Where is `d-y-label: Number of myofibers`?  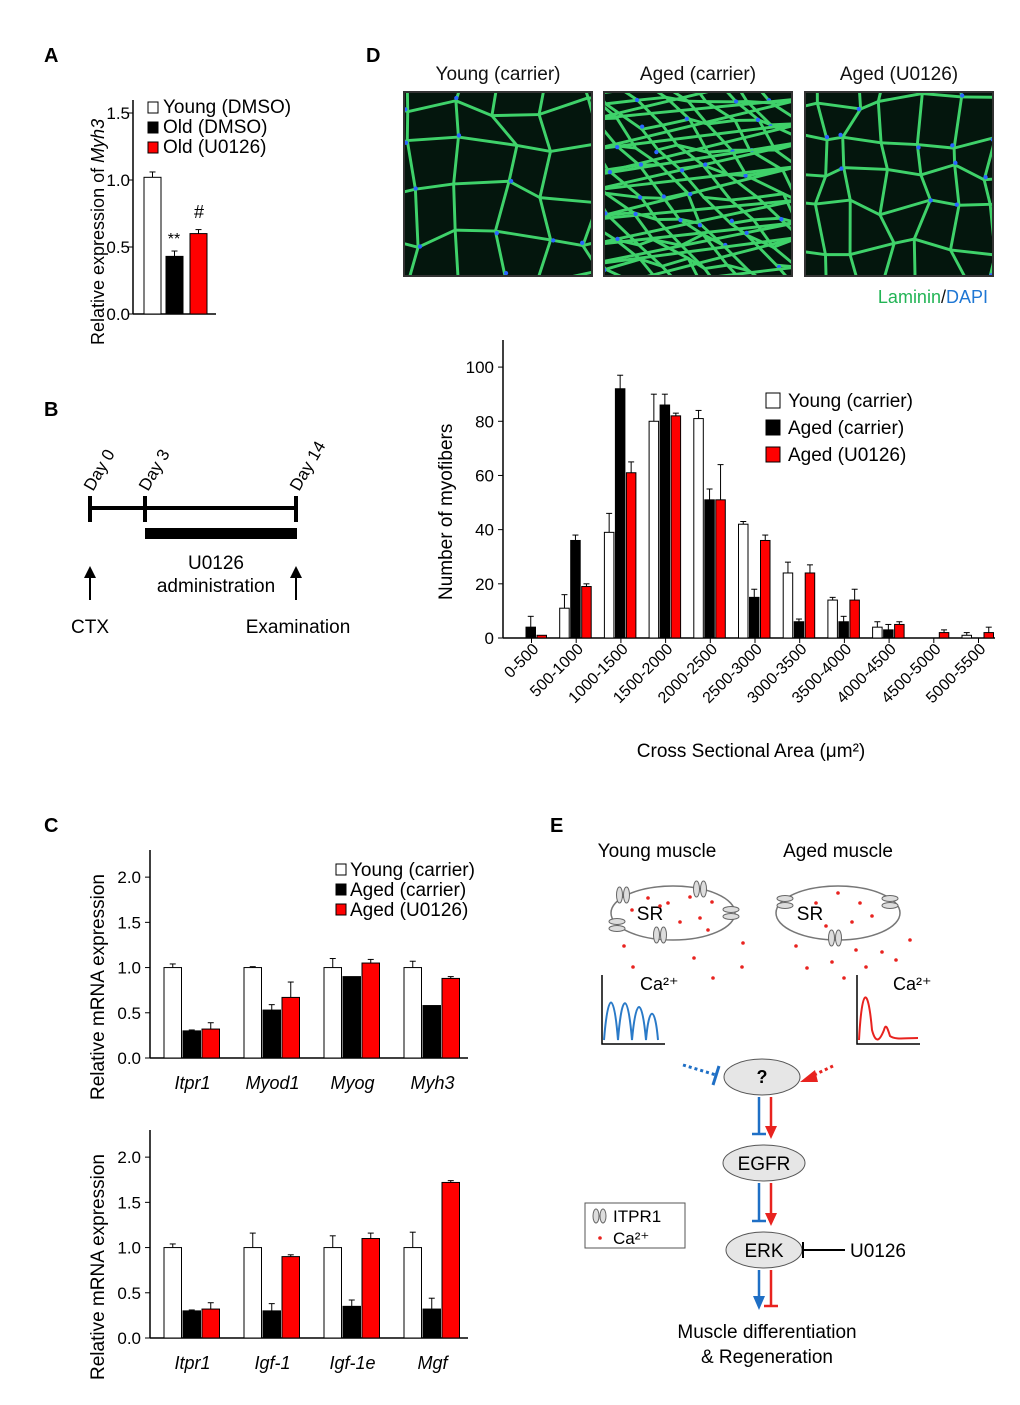
d-y-label: Number of myofibers is located at coordinates (446, 512).